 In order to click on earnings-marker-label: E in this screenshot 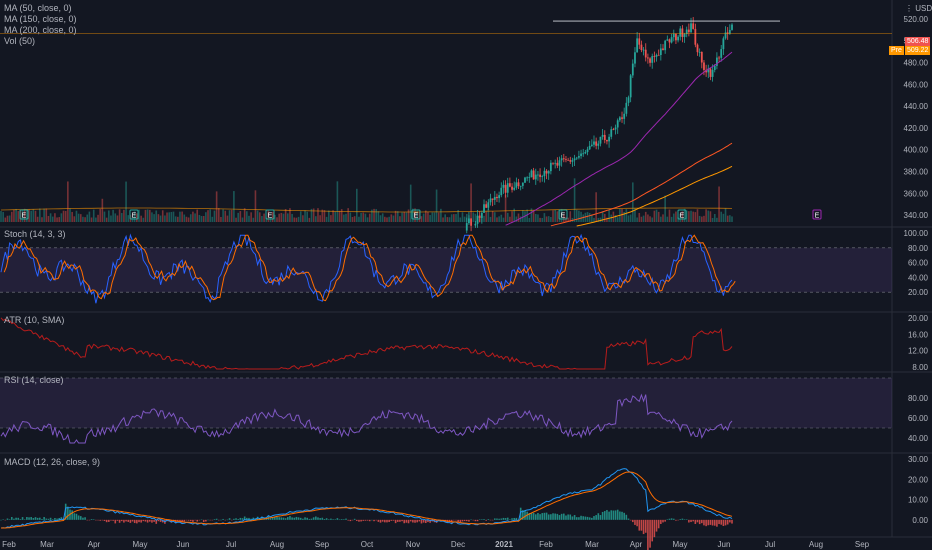, I will do `click(24, 216)`.